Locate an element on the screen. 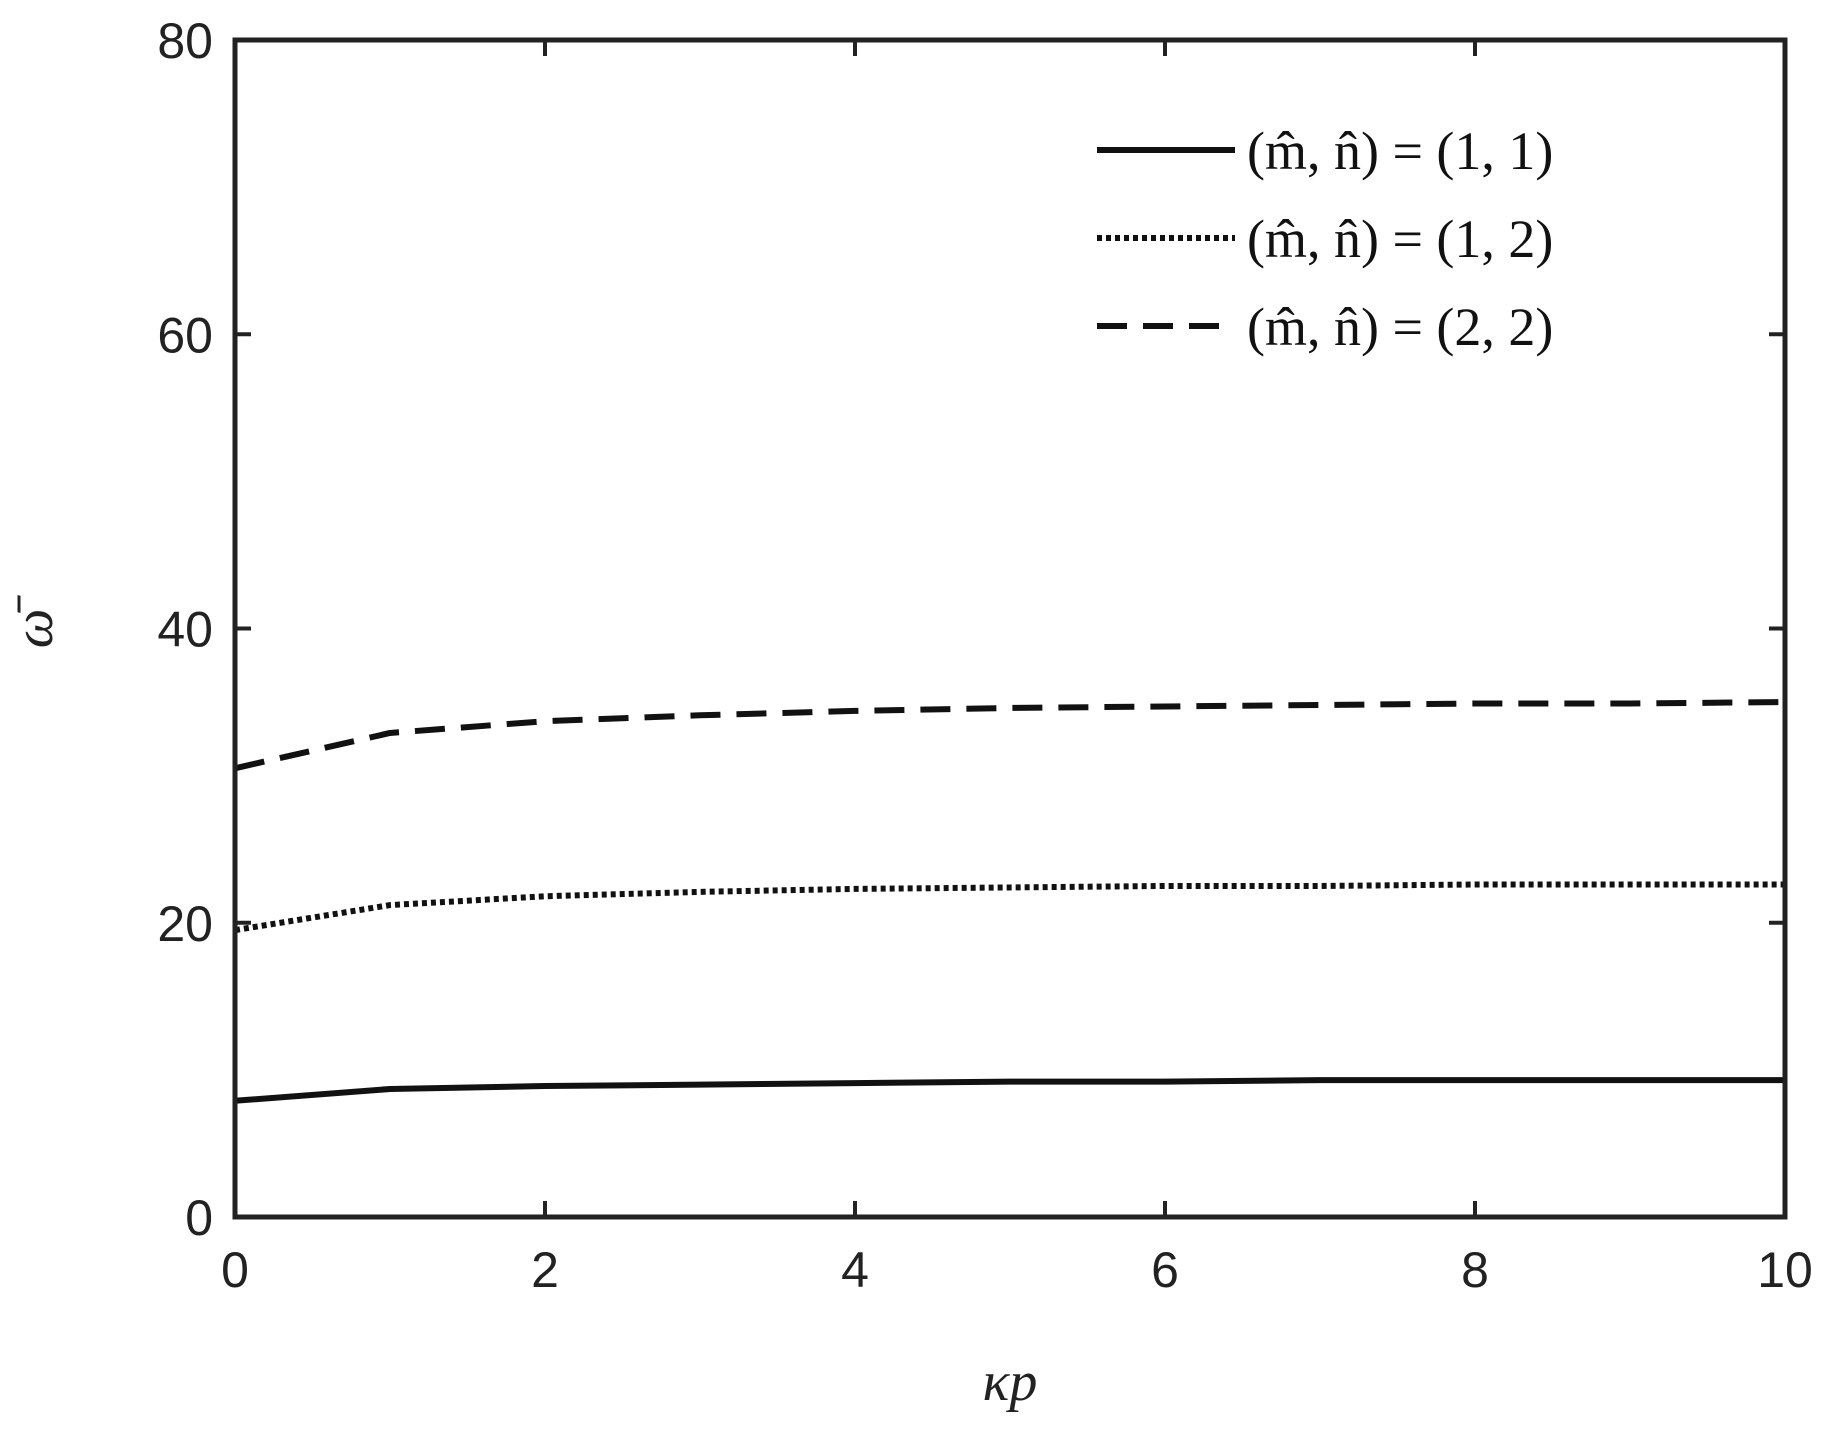 The width and height of the screenshot is (1829, 1441). x-tick-label: 6 is located at coordinates (1165, 1270).